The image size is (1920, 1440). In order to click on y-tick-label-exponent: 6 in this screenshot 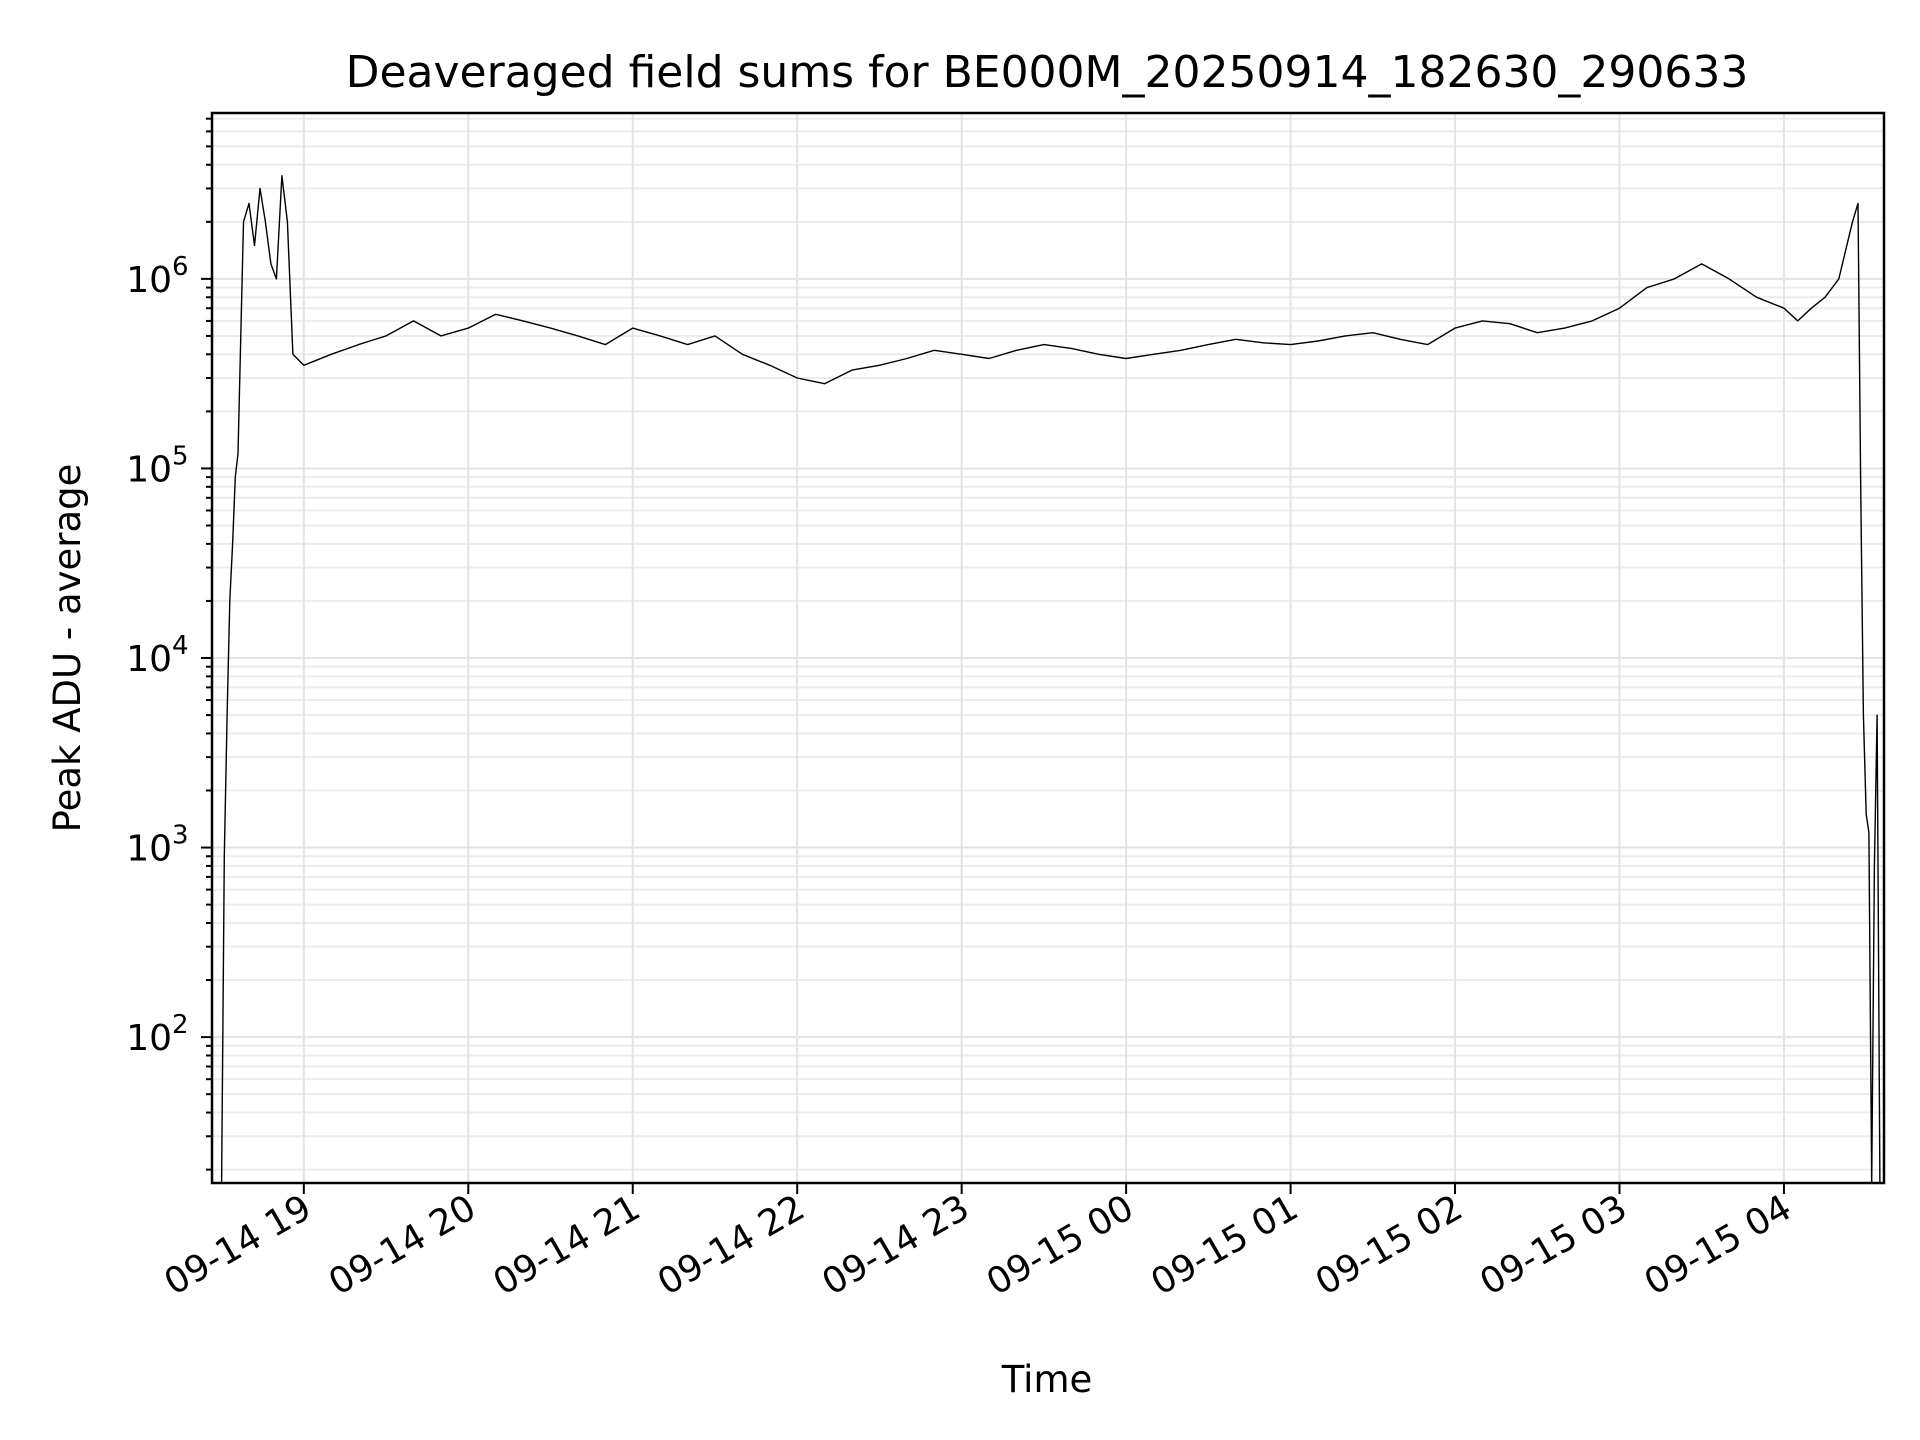, I will do `click(180, 267)`.